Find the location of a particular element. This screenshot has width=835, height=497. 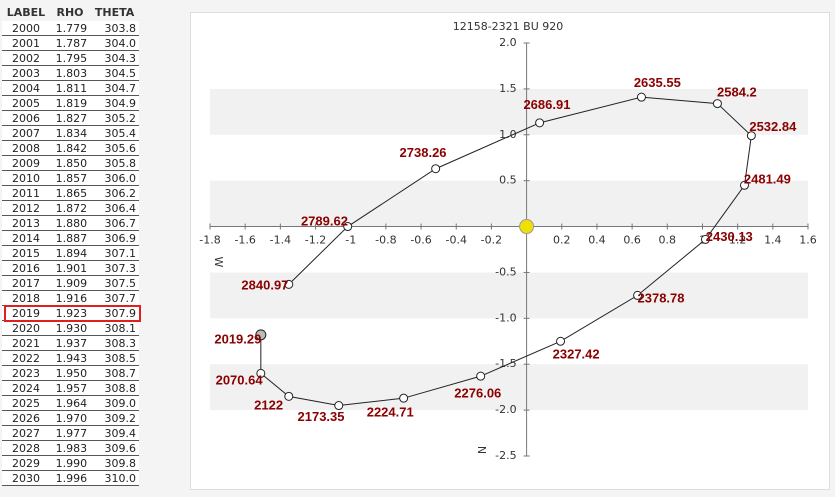

table-row: 2016 1.901 307.3 is located at coordinates (70, 268).